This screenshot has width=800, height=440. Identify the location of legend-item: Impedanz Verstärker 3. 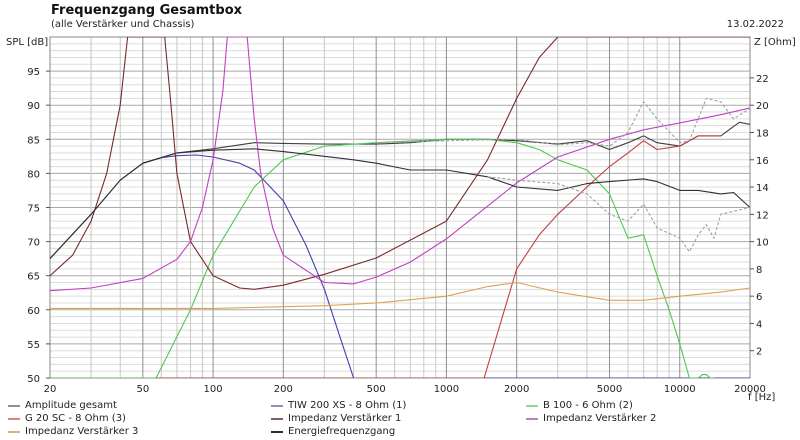
(73, 431).